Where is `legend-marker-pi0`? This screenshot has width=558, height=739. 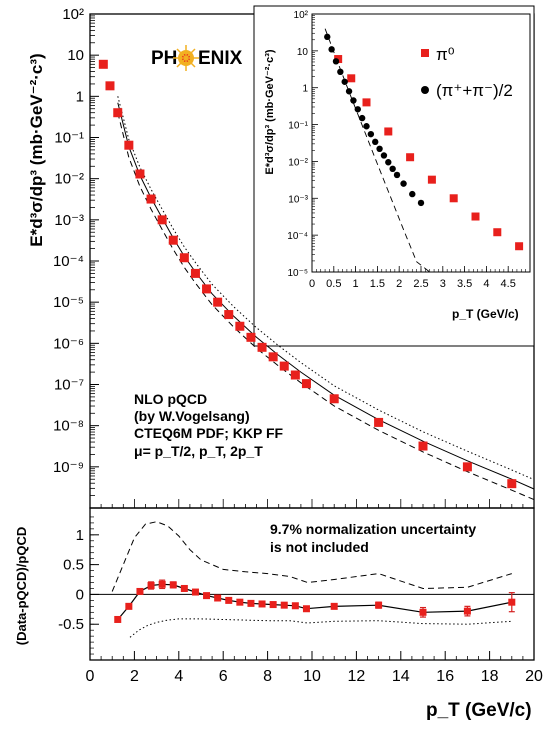
legend-marker-pi0 is located at coordinates (425, 53).